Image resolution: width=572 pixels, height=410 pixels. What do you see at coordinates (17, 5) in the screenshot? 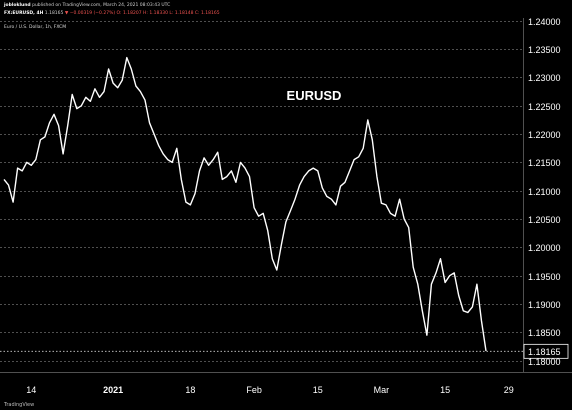
I see `author-name: jobloklund` at bounding box center [17, 5].